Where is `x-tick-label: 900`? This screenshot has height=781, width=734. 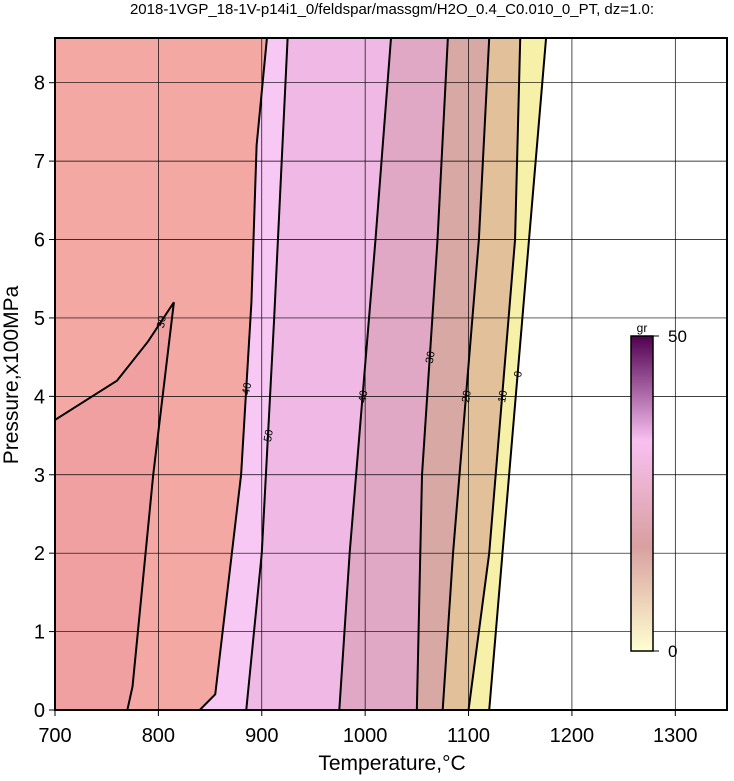
x-tick-label: 900 is located at coordinates (261, 736).